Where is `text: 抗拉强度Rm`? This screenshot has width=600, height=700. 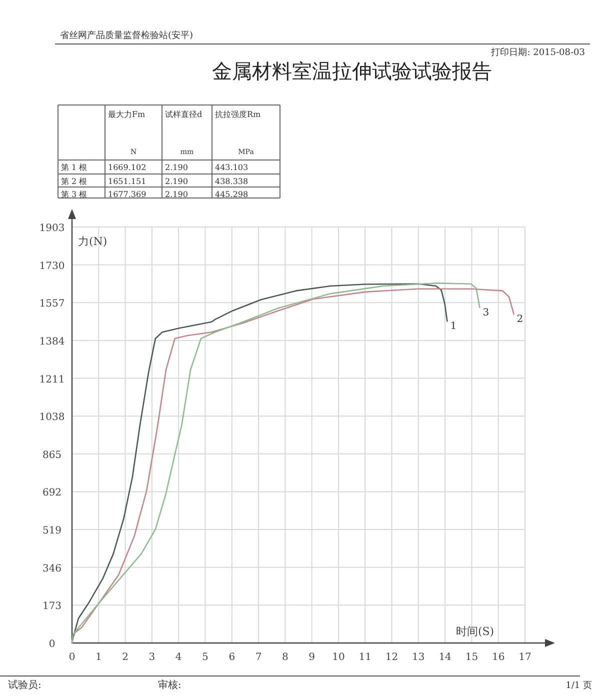
text: 抗拉强度Rm is located at coordinates (238, 114).